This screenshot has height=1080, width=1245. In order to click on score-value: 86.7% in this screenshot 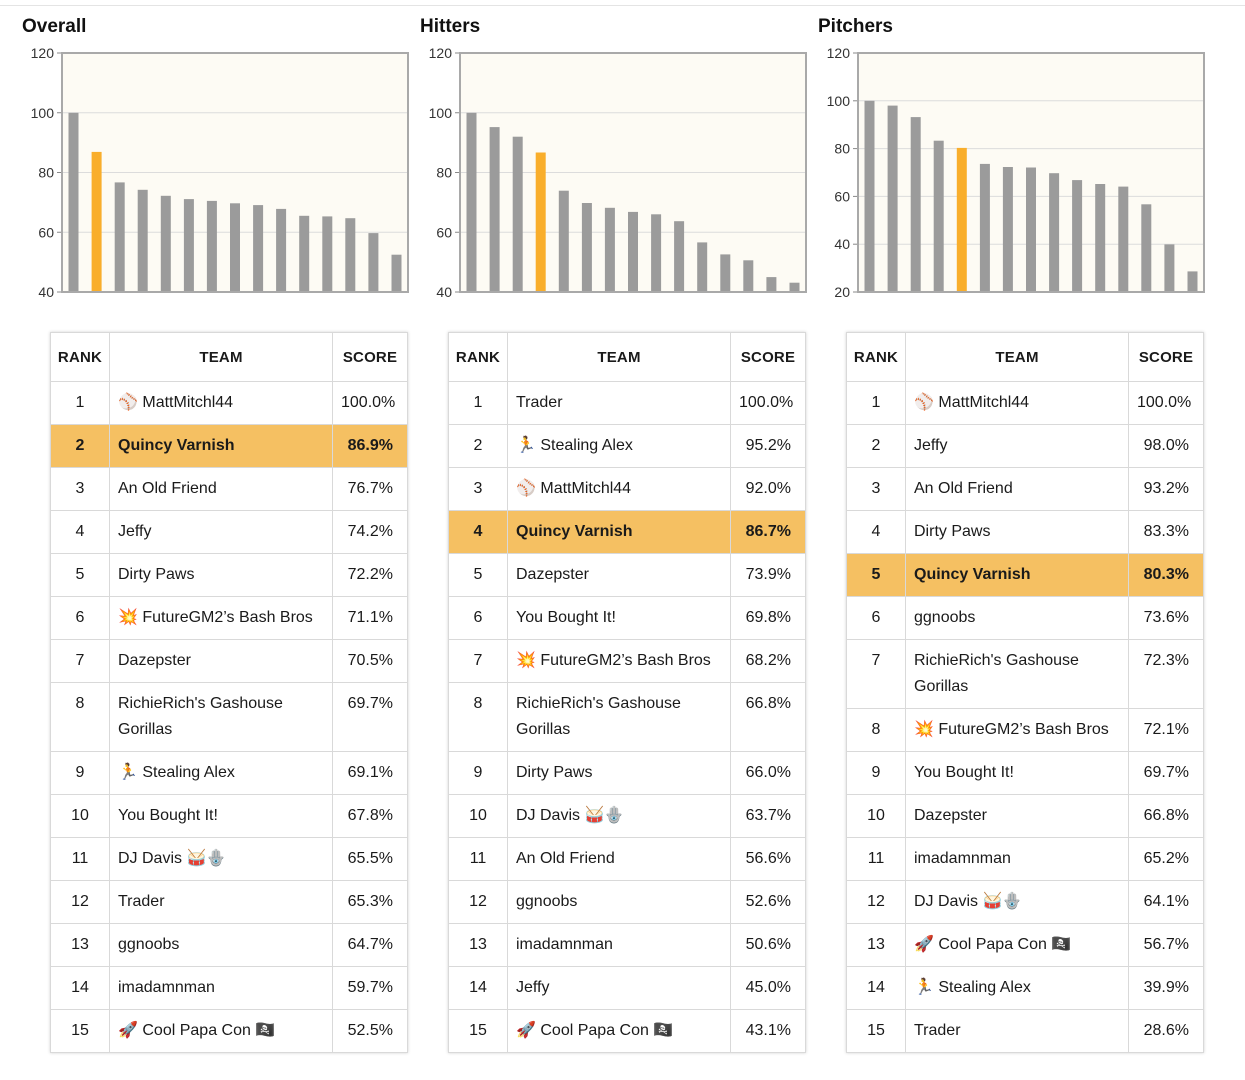, I will do `click(768, 531)`.